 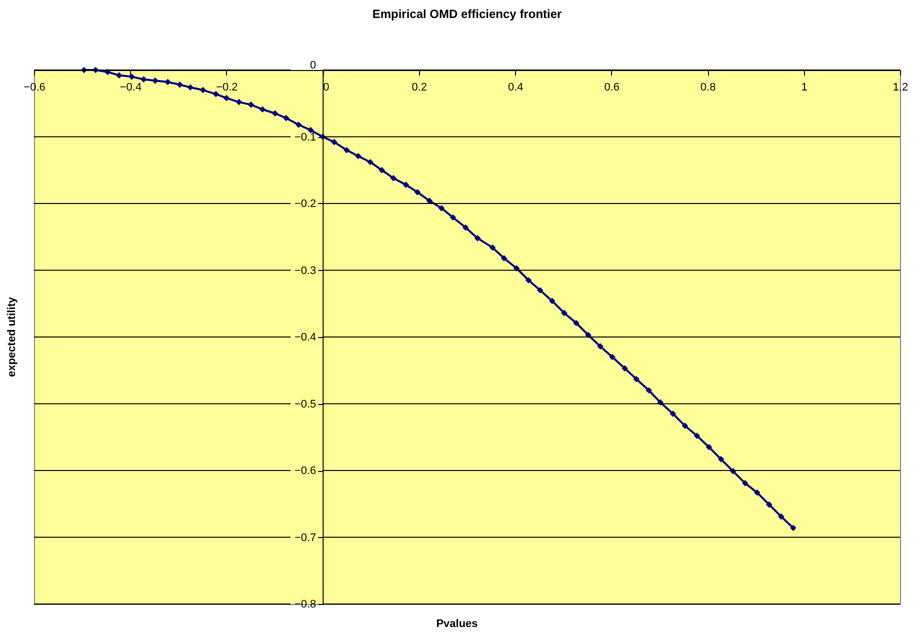 I want to click on y-tick-label: −0.6, so click(x=305, y=471).